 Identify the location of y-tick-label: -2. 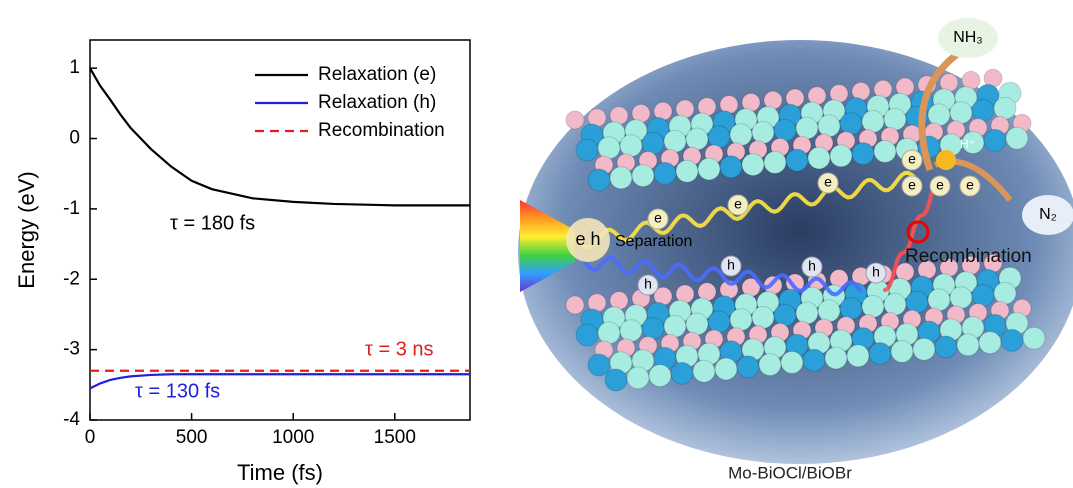
(71, 278).